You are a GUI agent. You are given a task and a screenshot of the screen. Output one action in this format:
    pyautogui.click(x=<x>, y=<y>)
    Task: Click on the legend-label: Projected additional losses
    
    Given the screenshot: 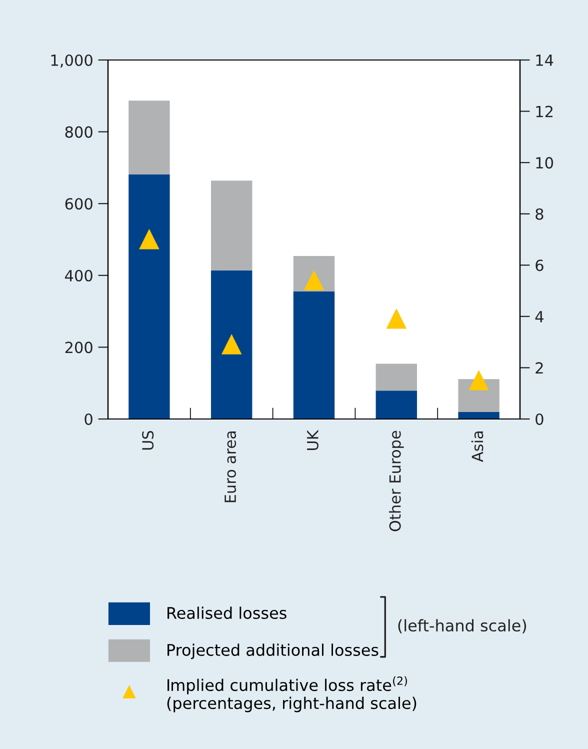 What is the action you would take?
    pyautogui.click(x=273, y=652)
    